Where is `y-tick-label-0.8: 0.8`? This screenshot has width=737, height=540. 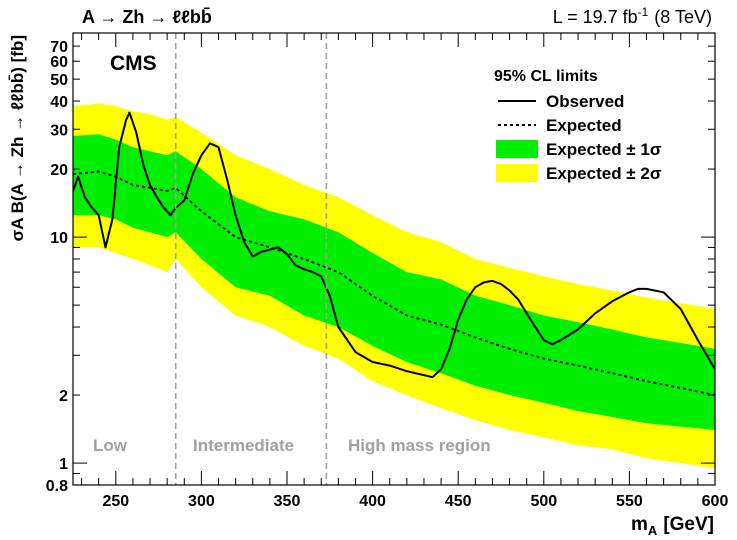
y-tick-label-0.8: 0.8 is located at coordinates (57, 486).